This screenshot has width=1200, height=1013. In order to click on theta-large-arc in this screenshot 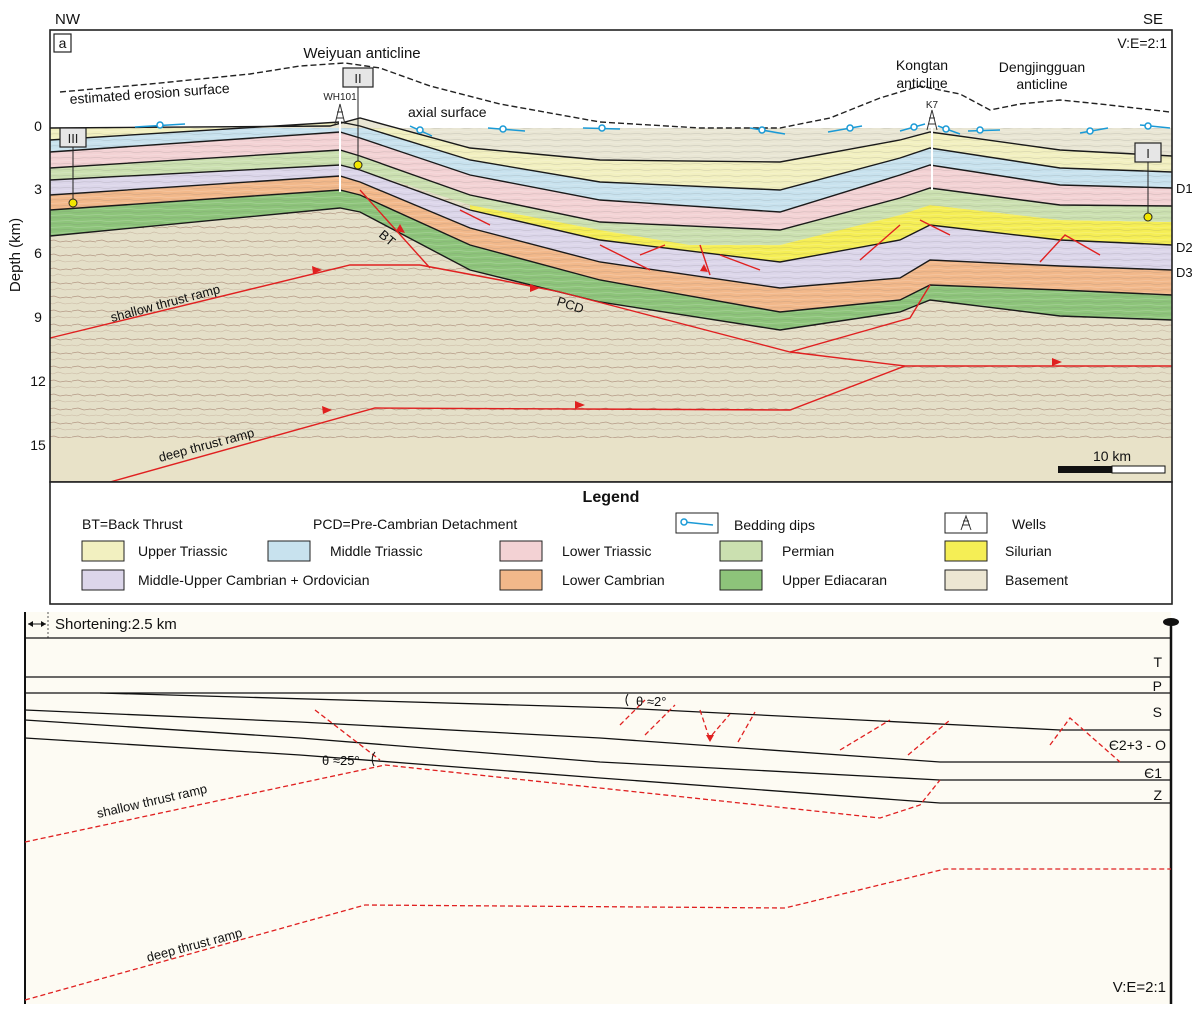, I will do `click(373, 759)`.